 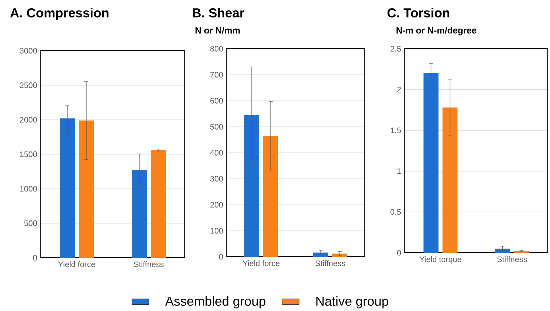 I want to click on chart-subtitle: N or N/mm, so click(x=218, y=30).